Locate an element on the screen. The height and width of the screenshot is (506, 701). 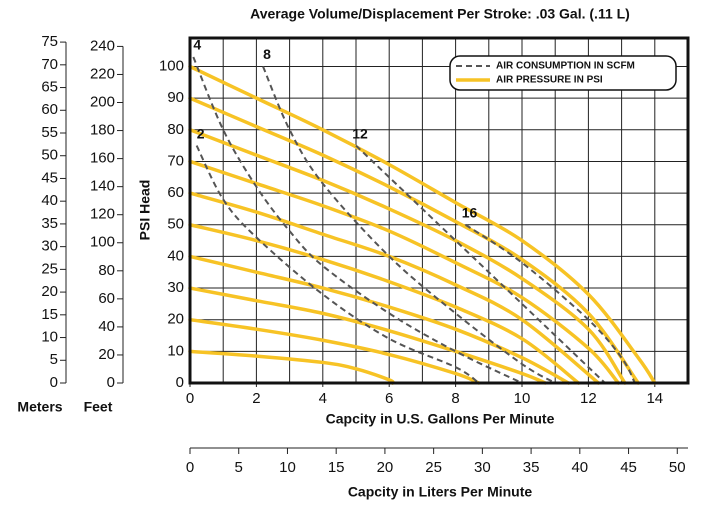
feet_axis-tick-label: 140 is located at coordinates (102, 186).